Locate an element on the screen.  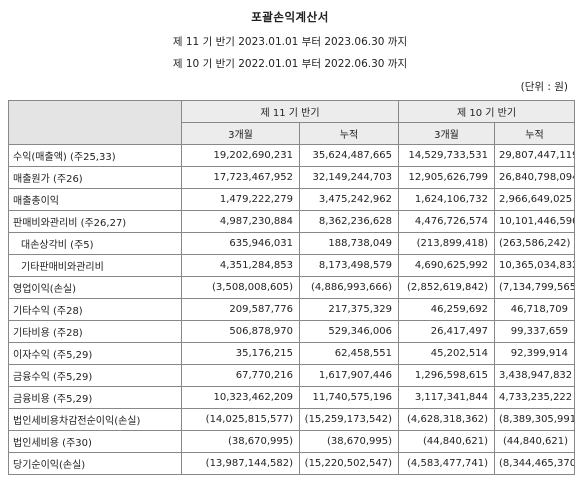
current-3m-value: (38,670,995) is located at coordinates (240, 441).